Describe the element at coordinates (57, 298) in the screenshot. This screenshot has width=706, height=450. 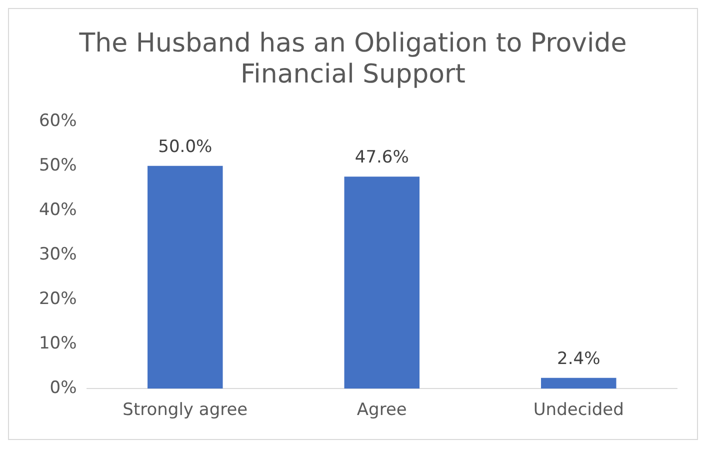
I see `y-tick-label: 20%` at that location.